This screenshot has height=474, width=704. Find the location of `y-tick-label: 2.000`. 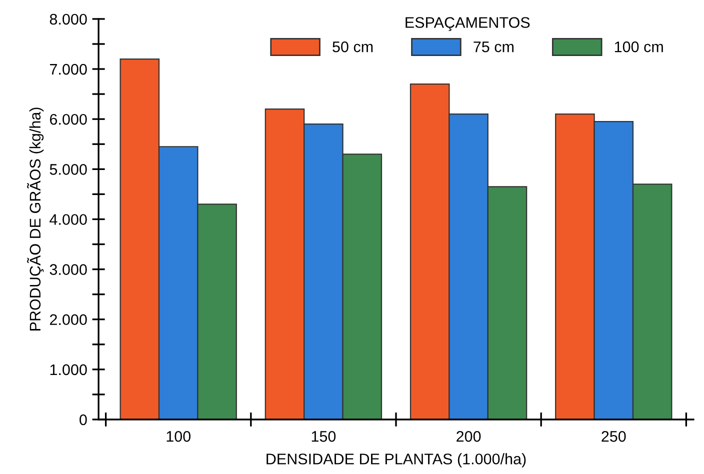

y-tick-label: 2.000 is located at coordinates (68, 320).